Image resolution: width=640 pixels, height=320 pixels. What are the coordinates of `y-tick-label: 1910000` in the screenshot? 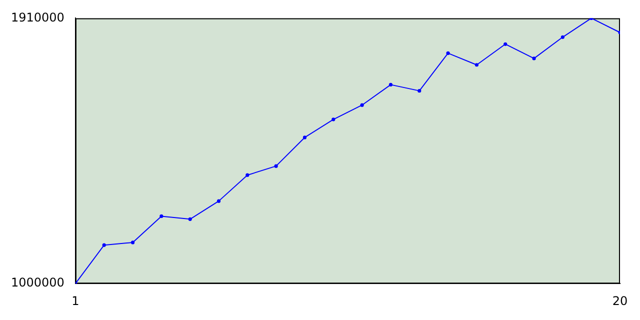 It's located at (37, 17).